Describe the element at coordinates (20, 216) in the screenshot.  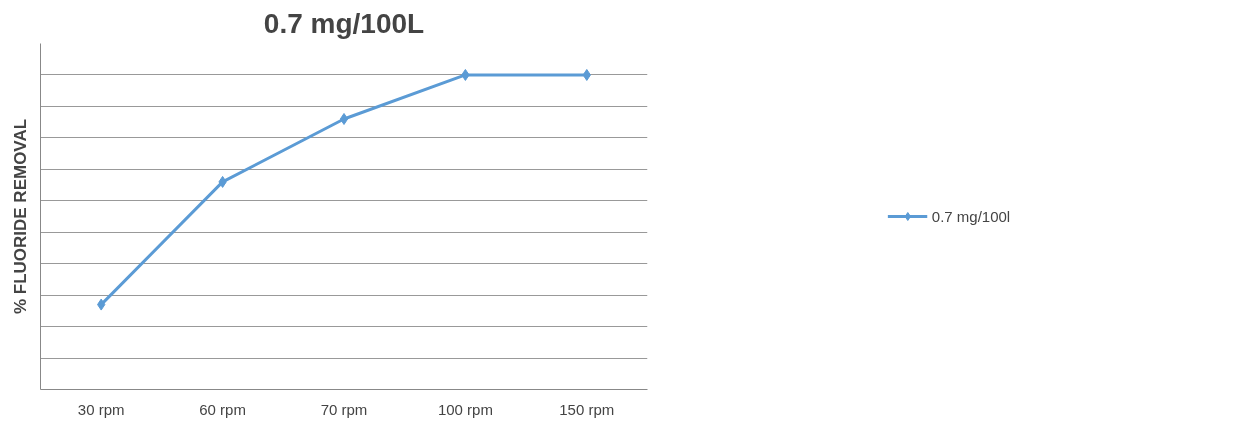
I see `y-axis-title: % FLUORIDE REMOVAL` at that location.